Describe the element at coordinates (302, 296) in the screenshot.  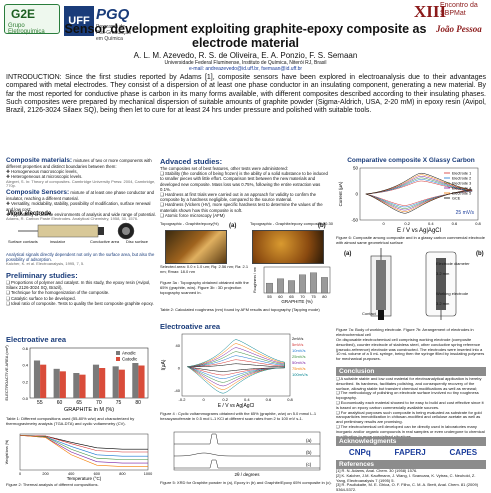
I see `x-tick-label: 70` at that location.